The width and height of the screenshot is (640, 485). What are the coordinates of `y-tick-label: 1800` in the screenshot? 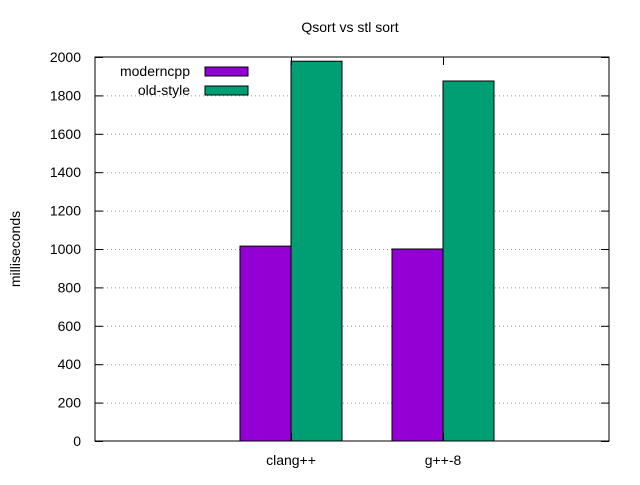 It's located at (65, 95).